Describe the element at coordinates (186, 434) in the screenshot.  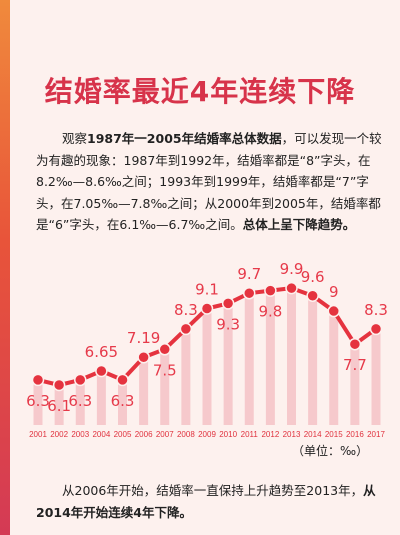
I see `x-tick-label: 2008` at that location.